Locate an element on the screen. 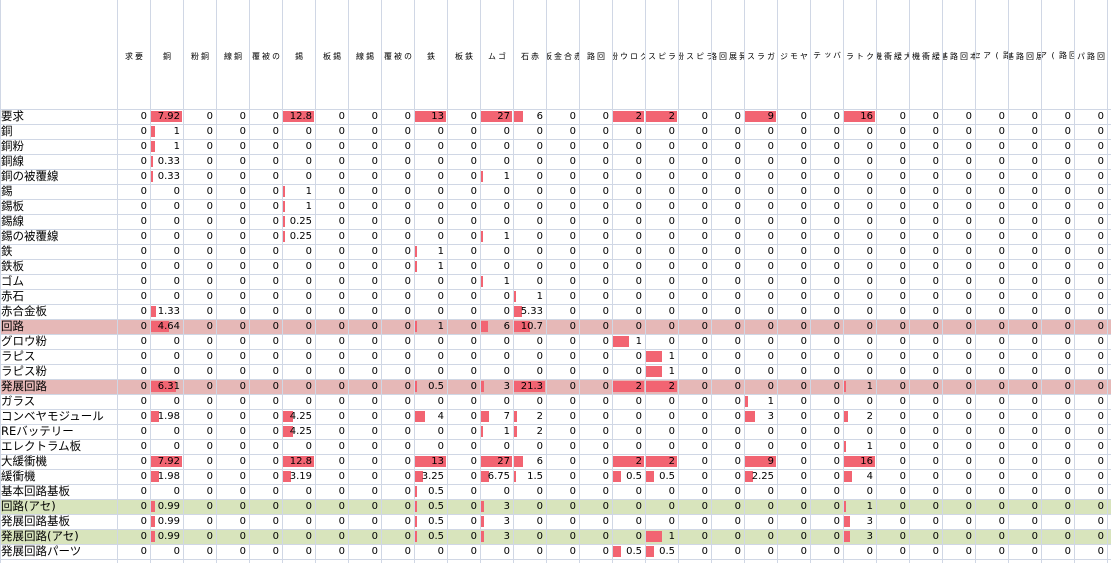 This screenshot has width=1111, height=563. row-label: 基本回路基板 is located at coordinates (35, 491).